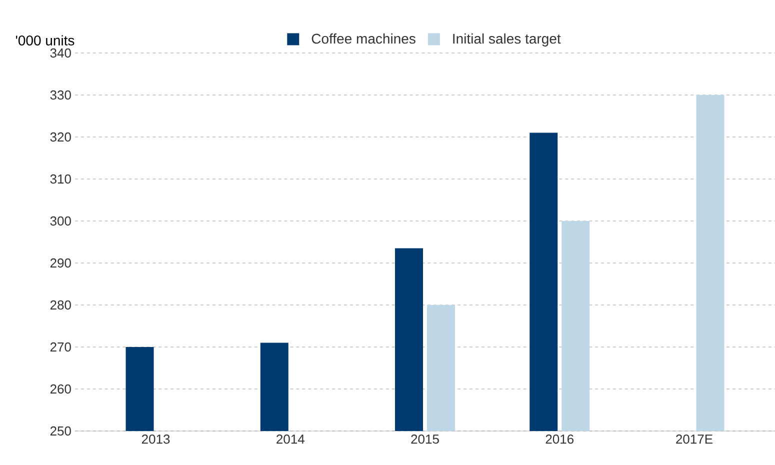 This screenshot has height=465, width=775. I want to click on y-tick-label: 280, so click(60, 305).